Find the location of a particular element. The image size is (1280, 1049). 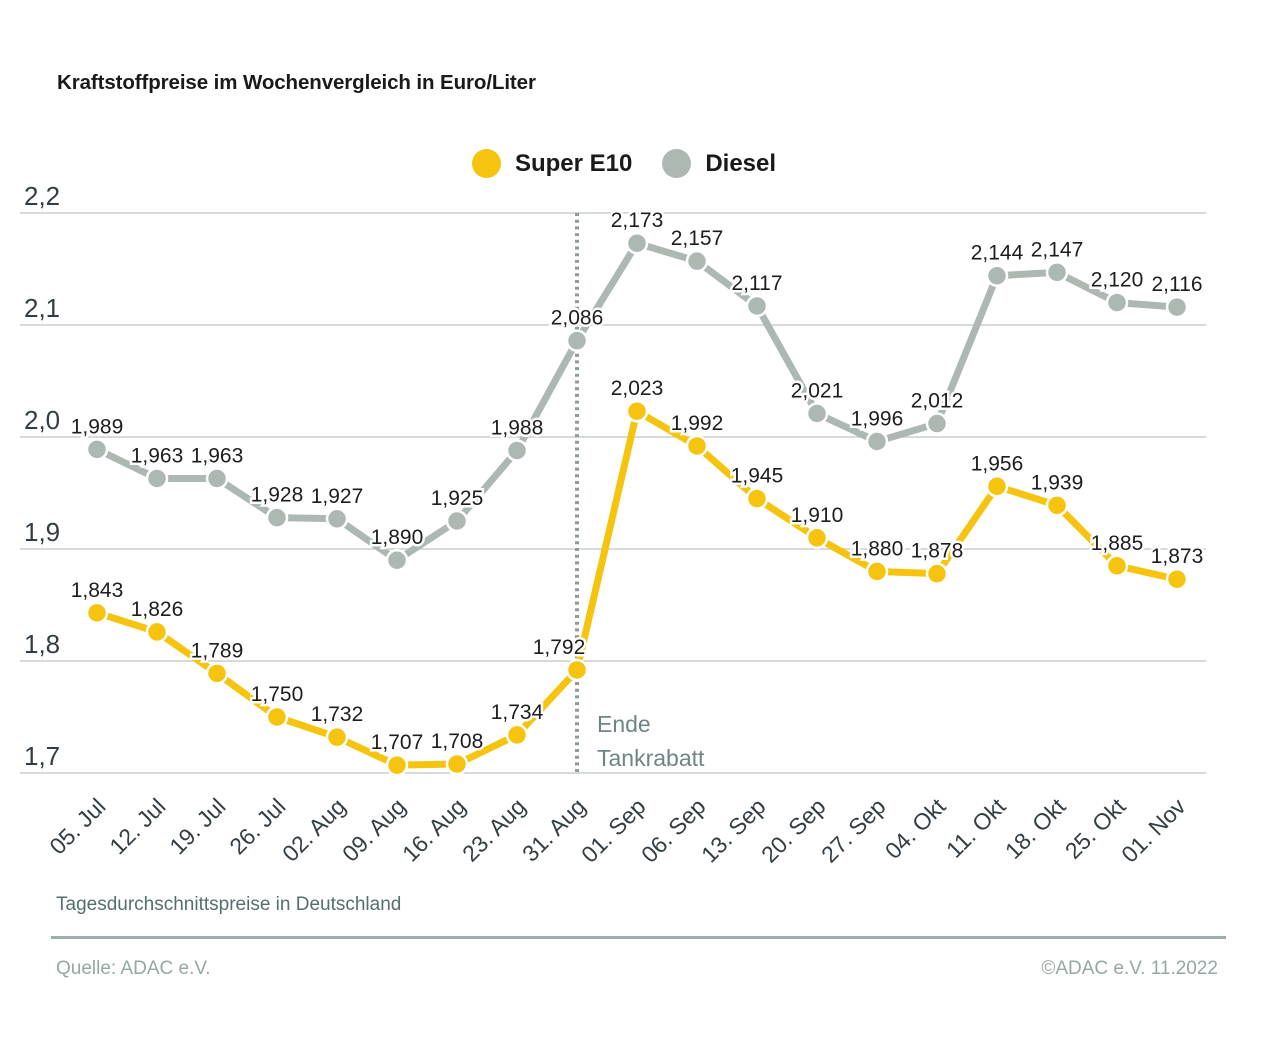

data-point-label: 1,989 is located at coordinates (97, 426).